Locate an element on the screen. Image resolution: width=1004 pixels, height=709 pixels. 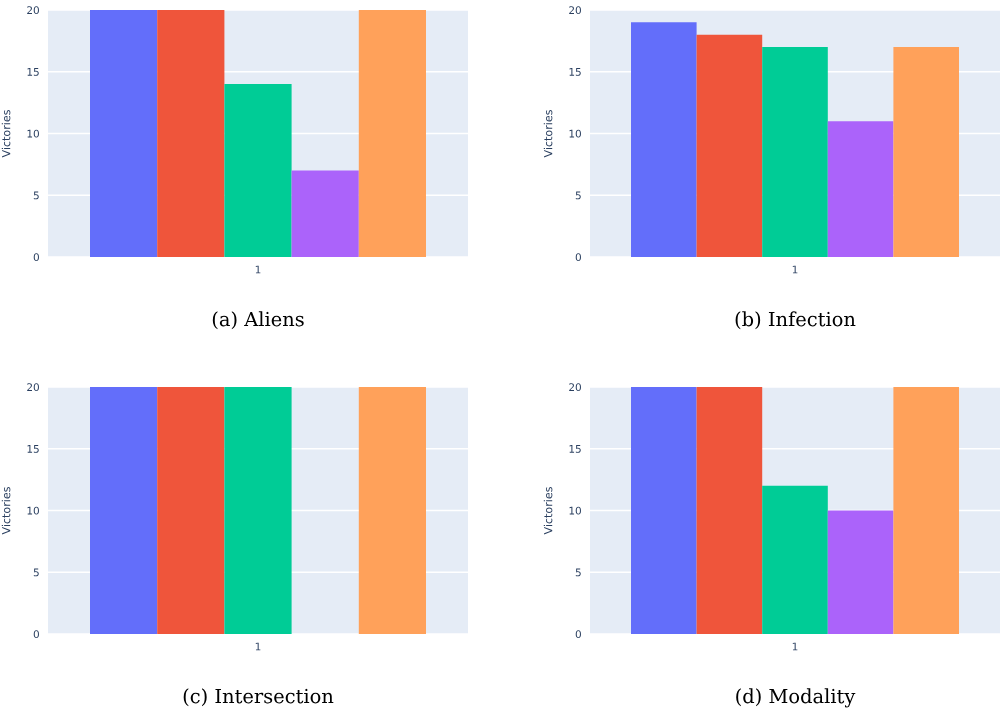
text: (a) Aliens is located at coordinates (258, 320).